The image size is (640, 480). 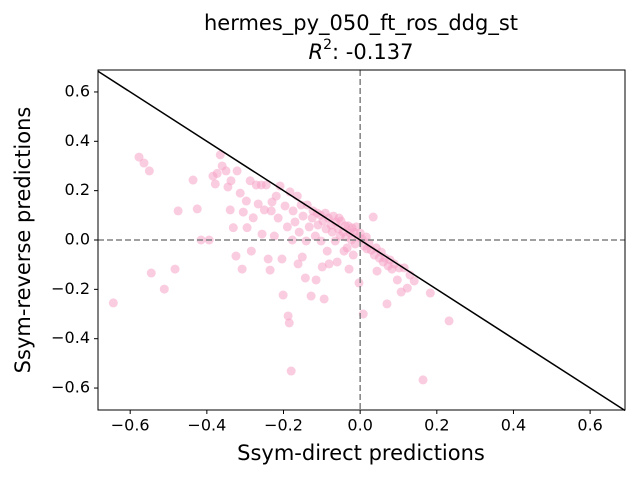 What do you see at coordinates (206, 425) in the screenshot?
I see `x-tick-label: −0.4` at bounding box center [206, 425].